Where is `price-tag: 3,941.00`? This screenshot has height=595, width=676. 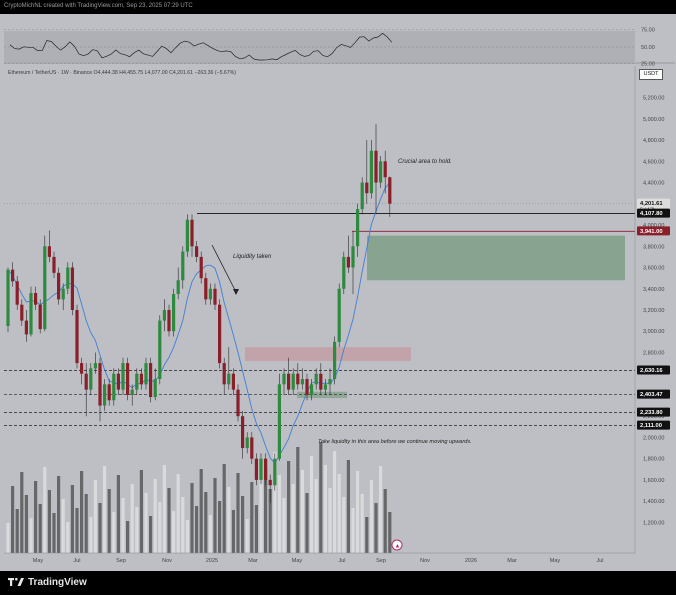 price-tag: 3,941.00 is located at coordinates (653, 231).